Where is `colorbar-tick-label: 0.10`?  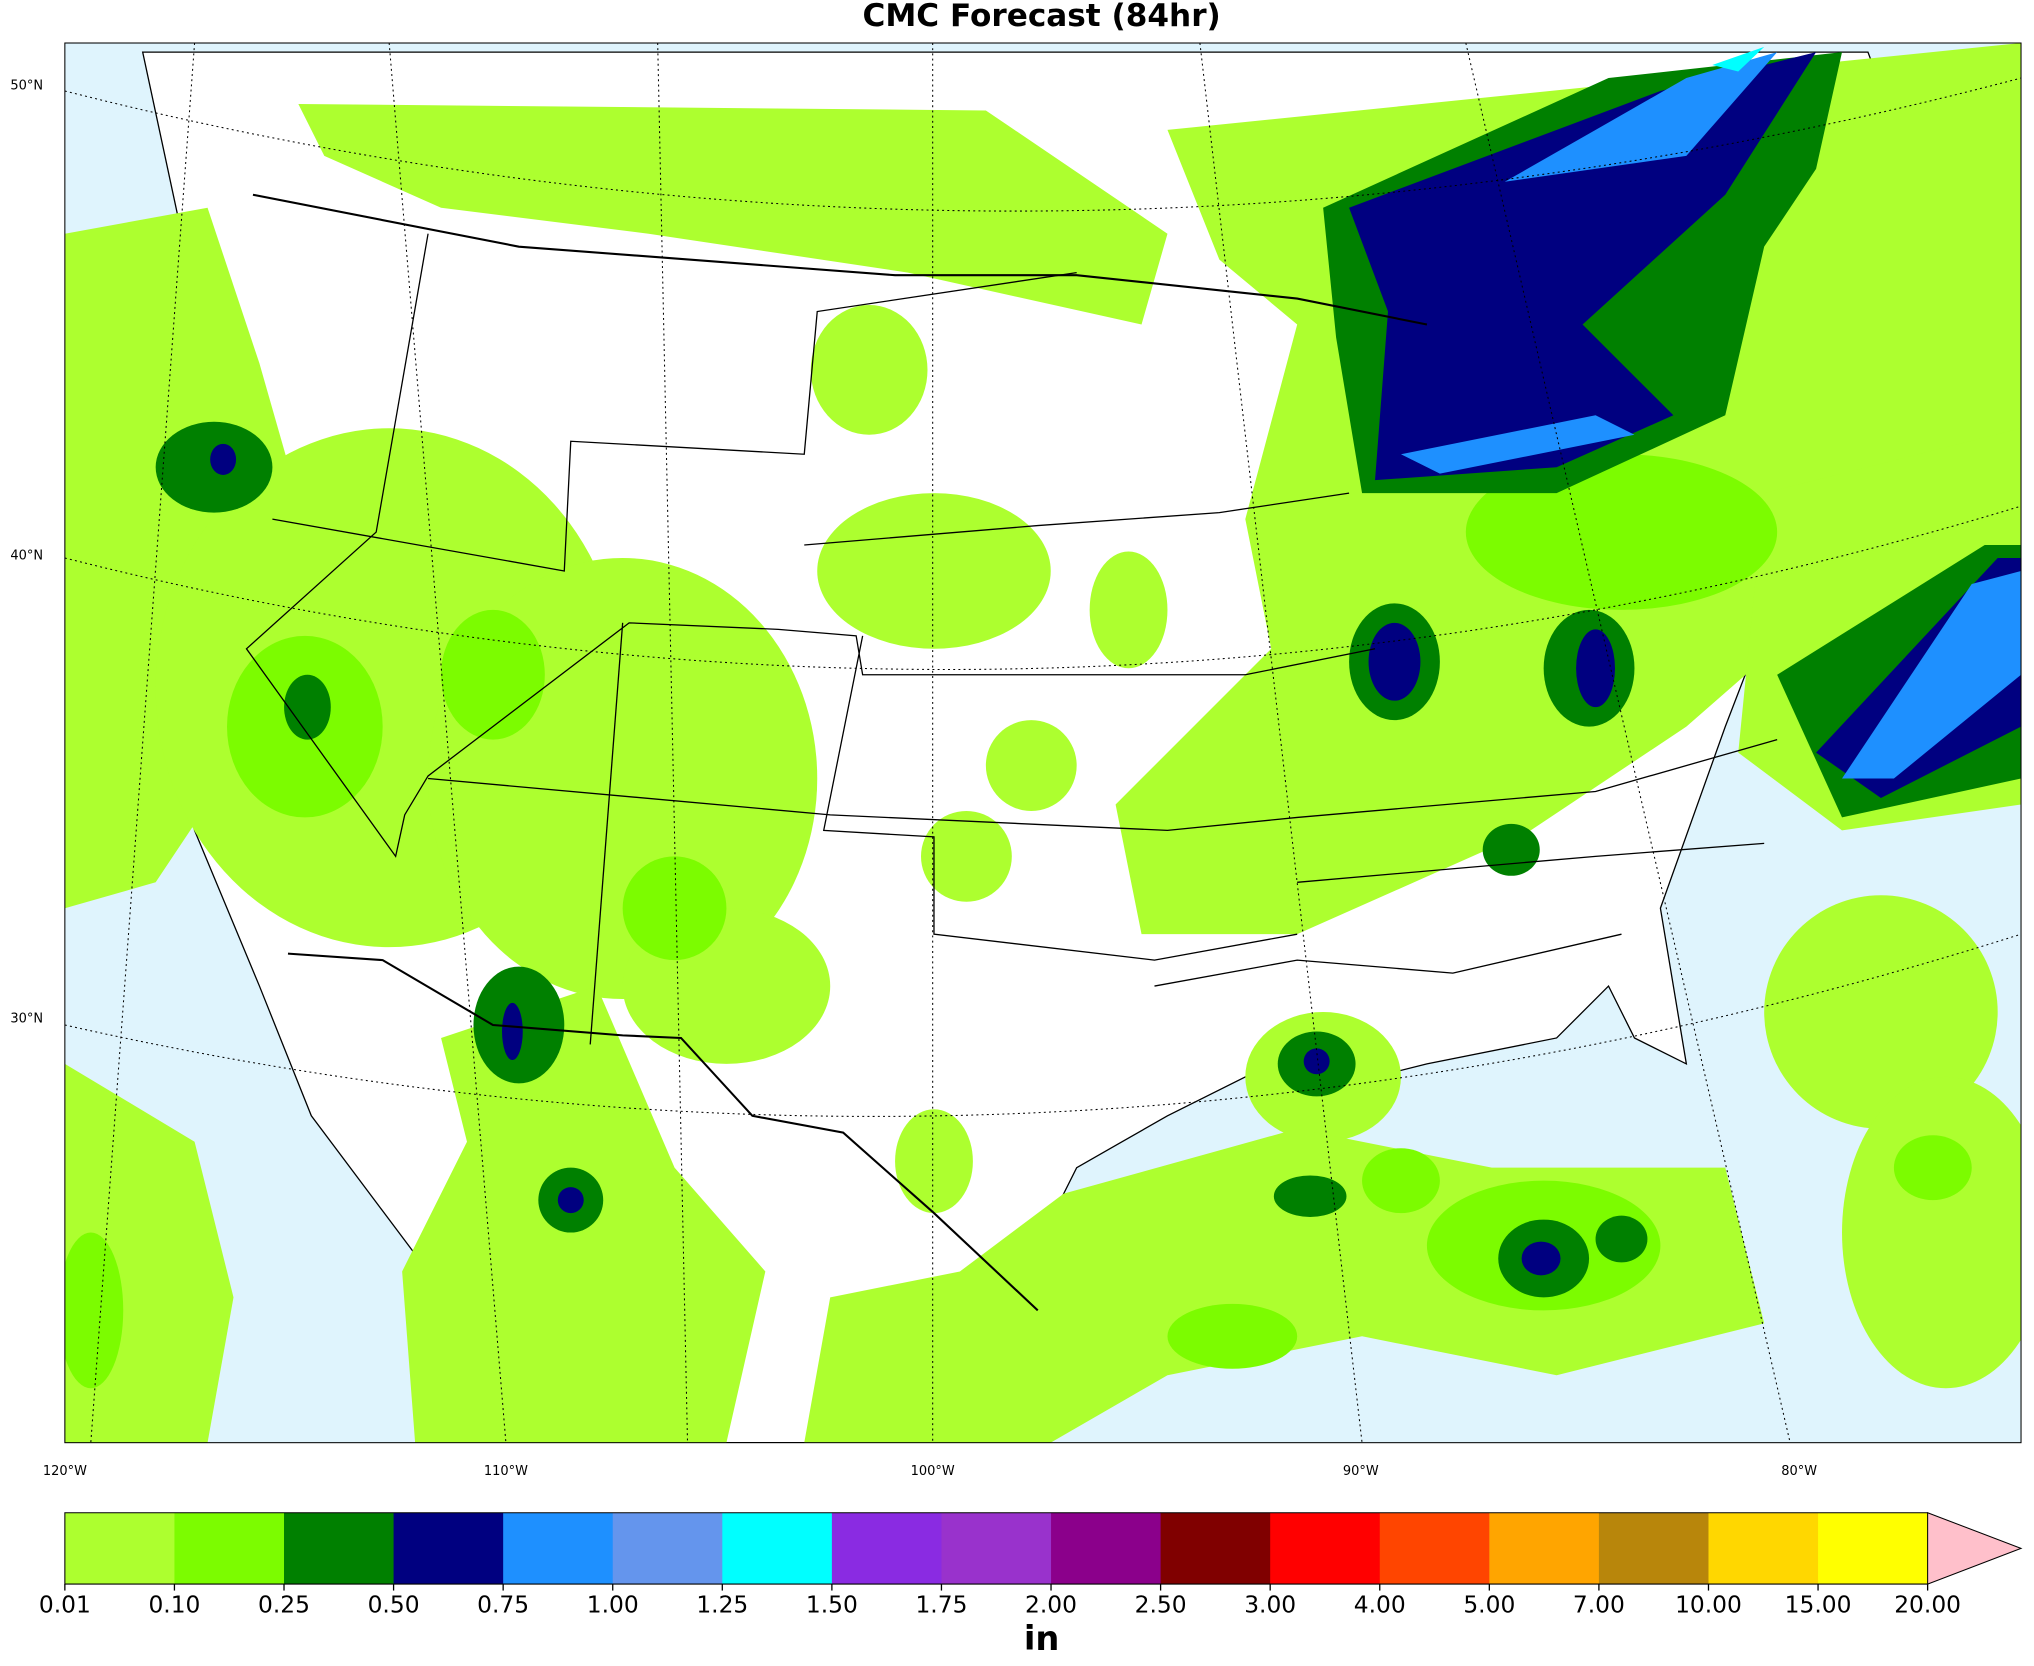
colorbar-tick-label: 0.10 is located at coordinates (174, 1605).